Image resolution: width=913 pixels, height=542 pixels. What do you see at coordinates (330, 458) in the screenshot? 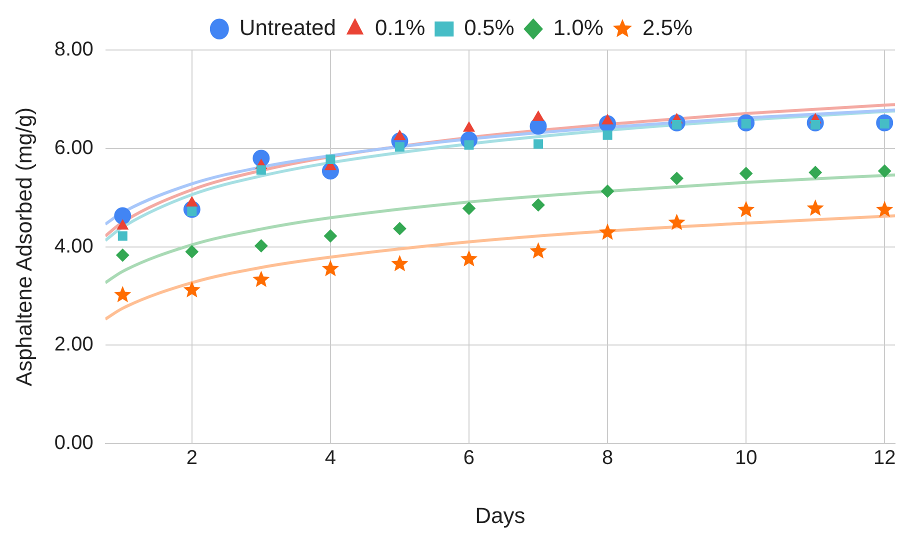
I see `x-tick-label: 4` at bounding box center [330, 458].